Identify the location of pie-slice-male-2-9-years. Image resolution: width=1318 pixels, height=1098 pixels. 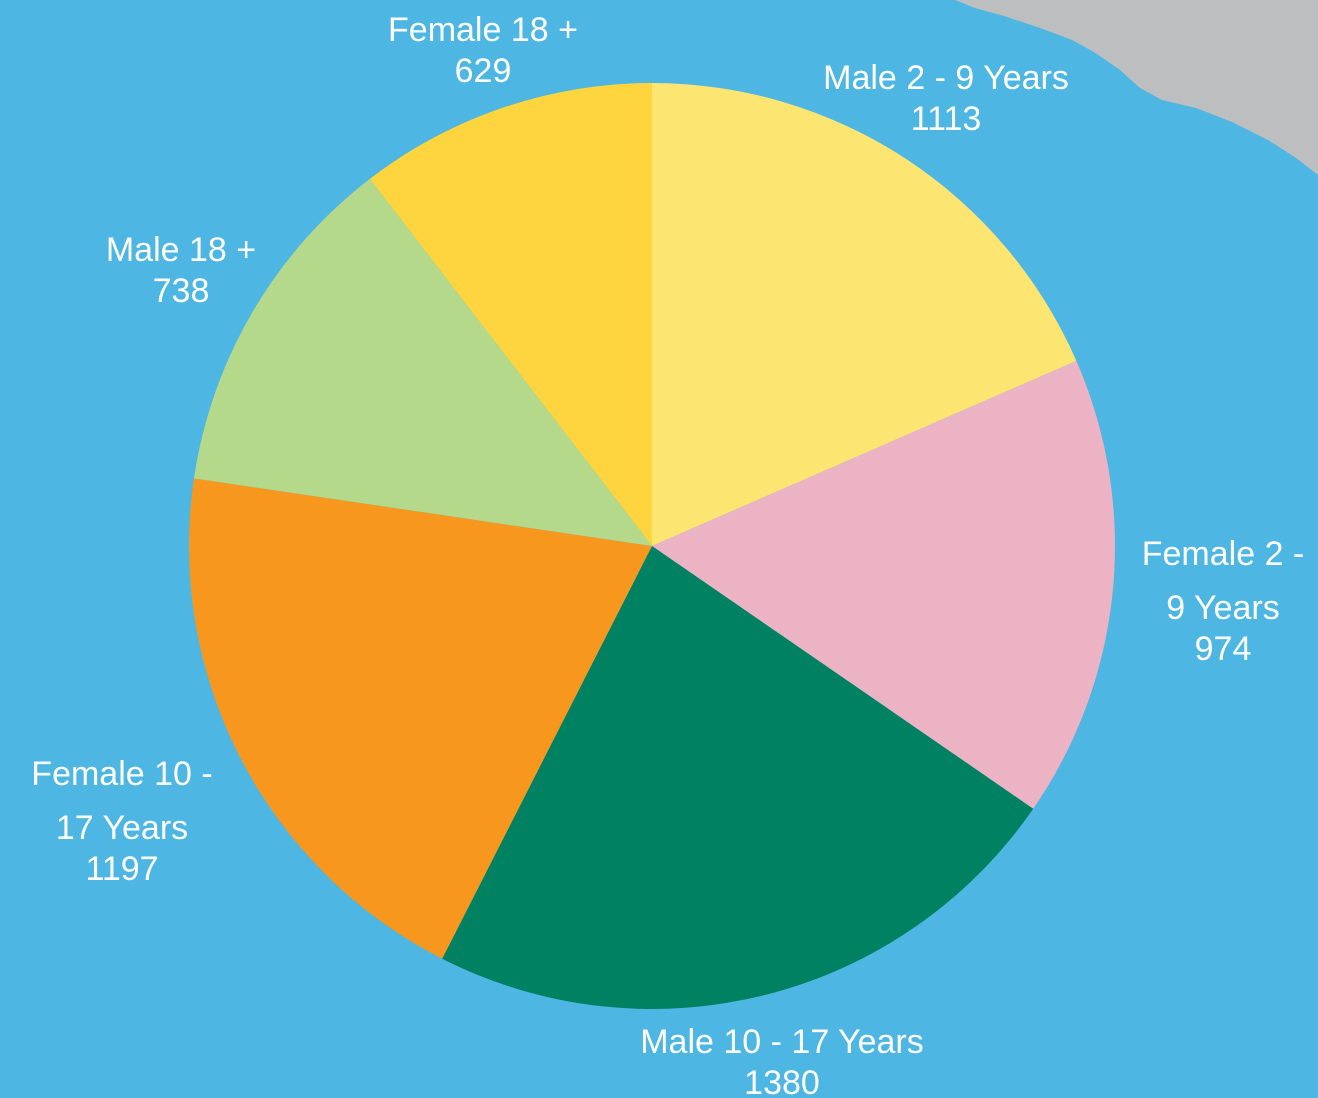
(864, 314).